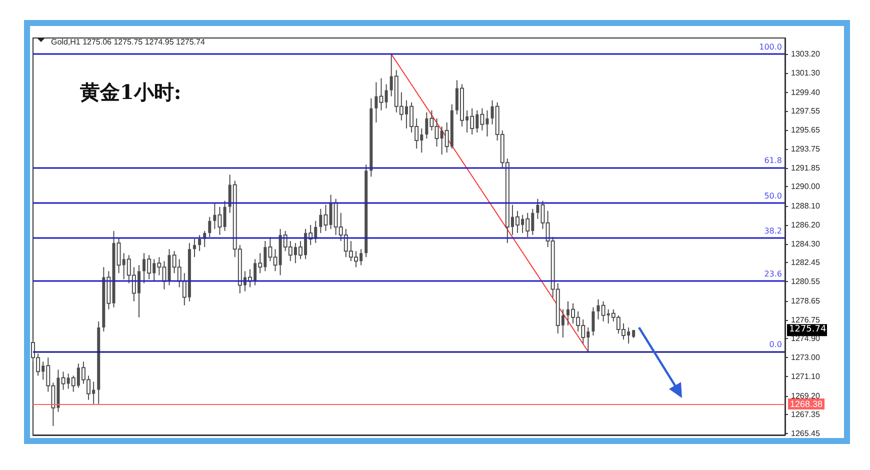  Describe the element at coordinates (805, 319) in the screenshot. I see `y-tick-label: 1276.75` at that location.